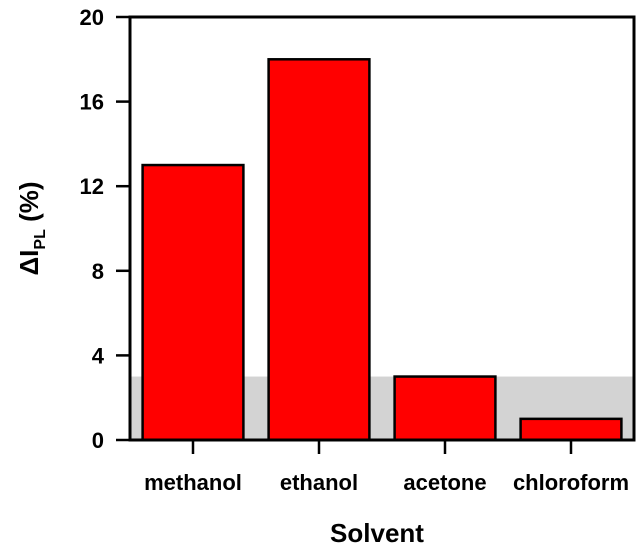 This screenshot has width=640, height=554. I want to click on y-tick-label: 16, so click(92, 102).